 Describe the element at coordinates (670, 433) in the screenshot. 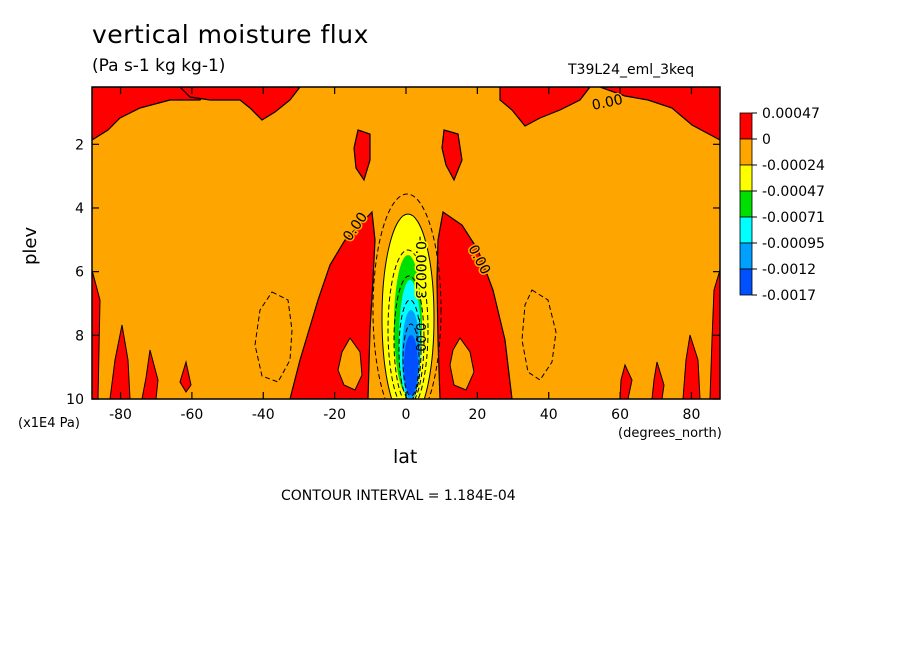

I see `x-axis-units: (degrees_north)` at that location.